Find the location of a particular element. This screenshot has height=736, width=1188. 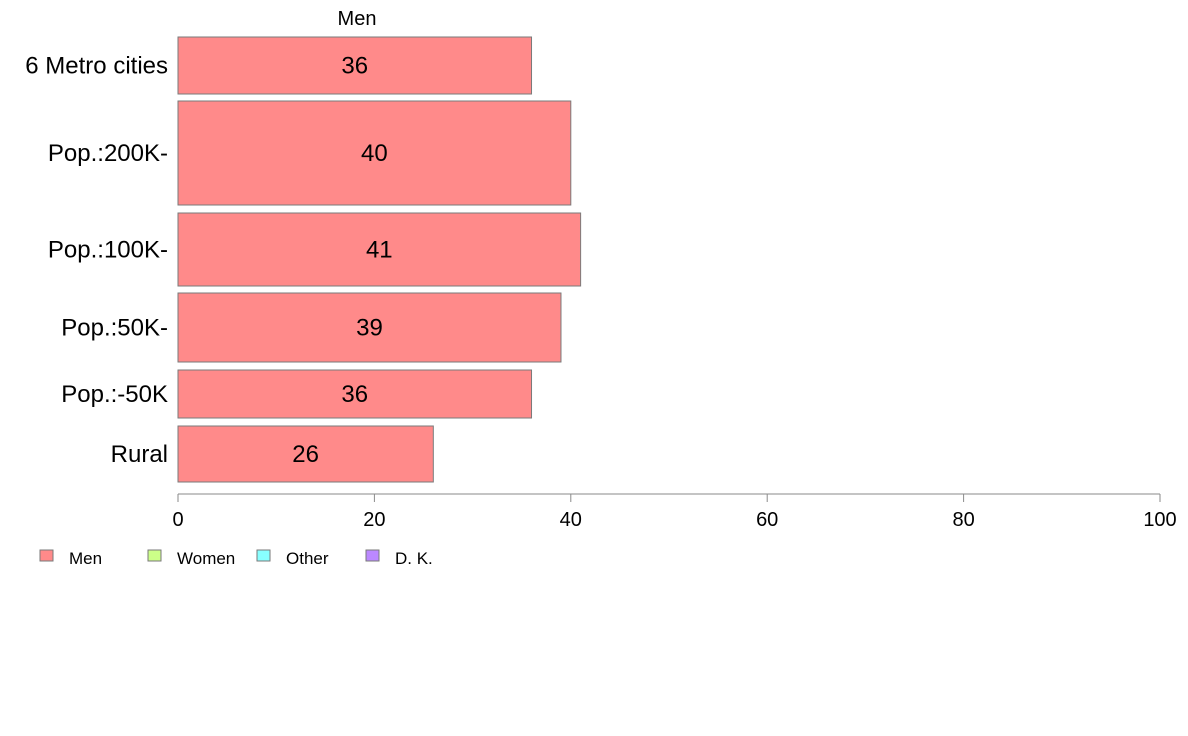

x-axis: 0 20 40 60 80 100 is located at coordinates (674, 512).